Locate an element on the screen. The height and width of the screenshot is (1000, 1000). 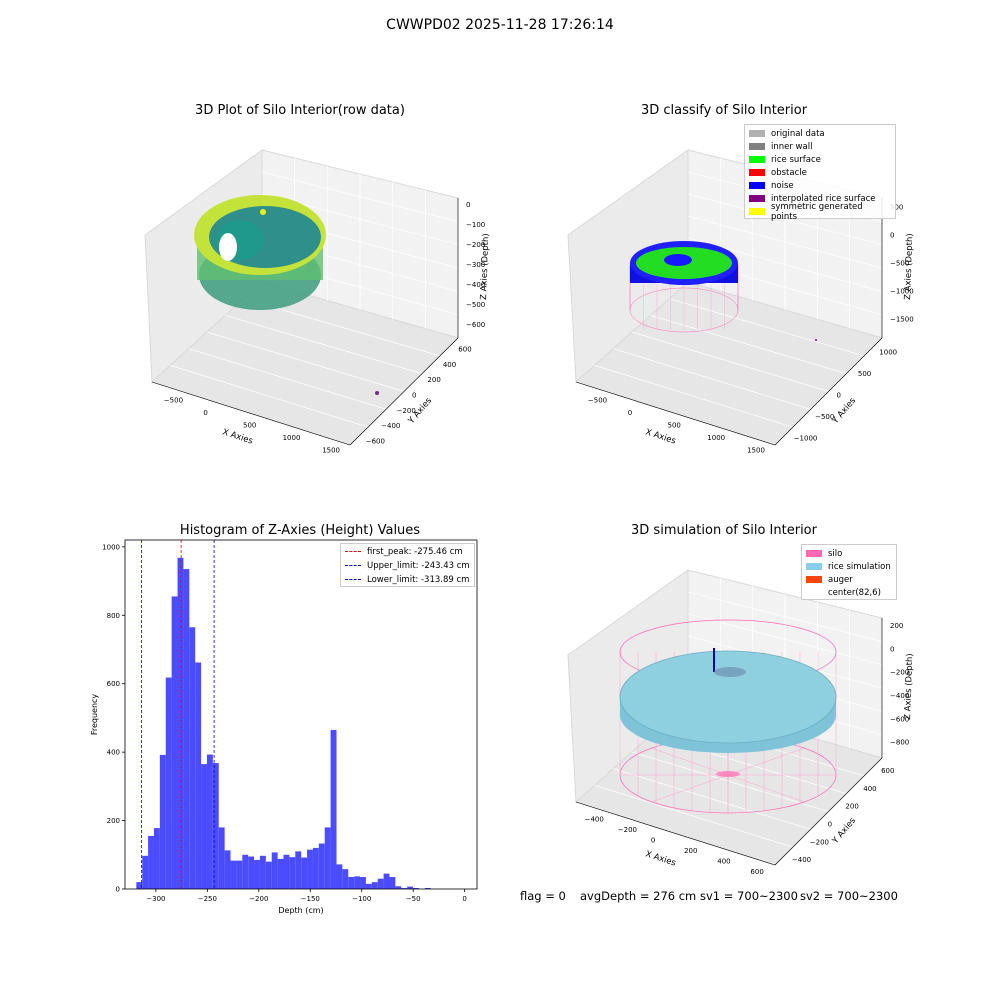
cloud-gap is located at coordinates (228, 247).